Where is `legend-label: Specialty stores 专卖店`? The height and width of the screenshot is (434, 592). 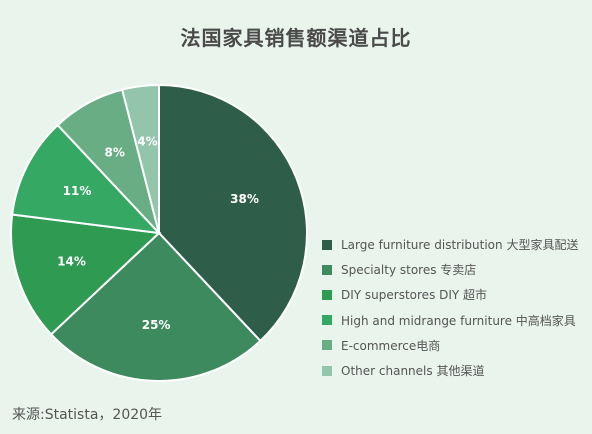
legend-label: Specialty stores 专卖店 is located at coordinates (409, 270).